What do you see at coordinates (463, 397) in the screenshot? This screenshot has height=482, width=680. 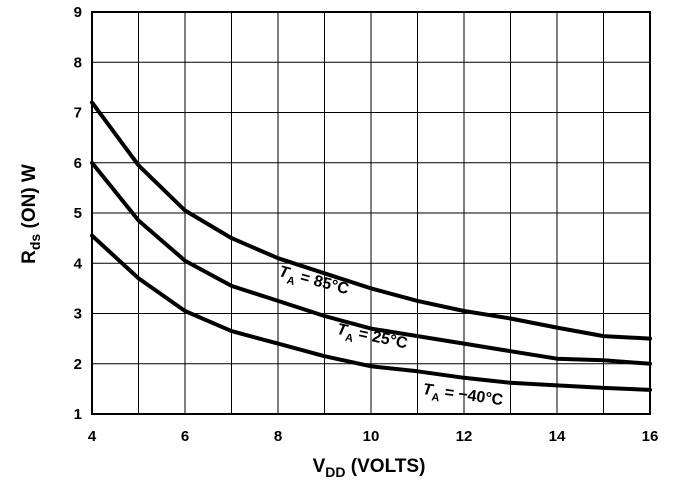 I see `series-label-3: TA = −40°C` at bounding box center [463, 397].